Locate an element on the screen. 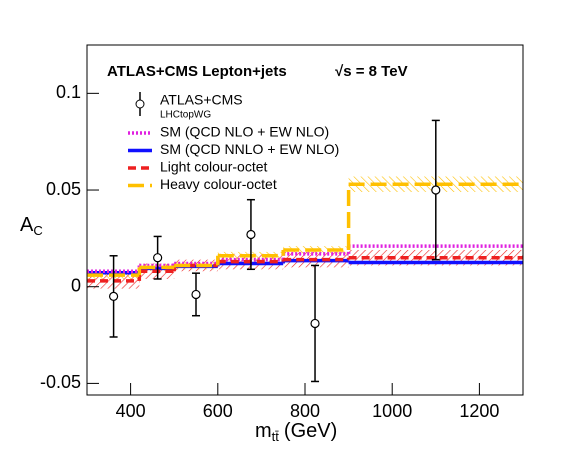 Image resolution: width=581 pixels, height=463 pixels. legend-note: LHCtopWG is located at coordinates (185, 115).